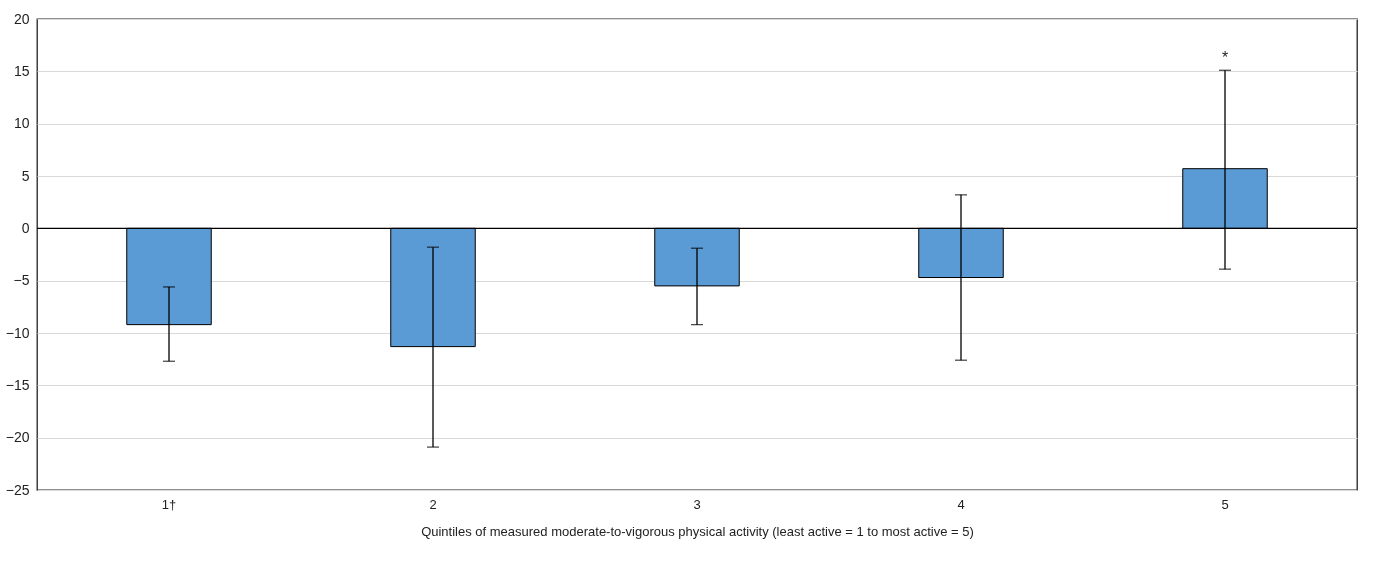 This screenshot has height=563, width=1385. I want to click on x-axis-title: Quintiles of measured moderate-to-vigorous physical activity (least active = 1 to most active = 5), so click(697, 531).